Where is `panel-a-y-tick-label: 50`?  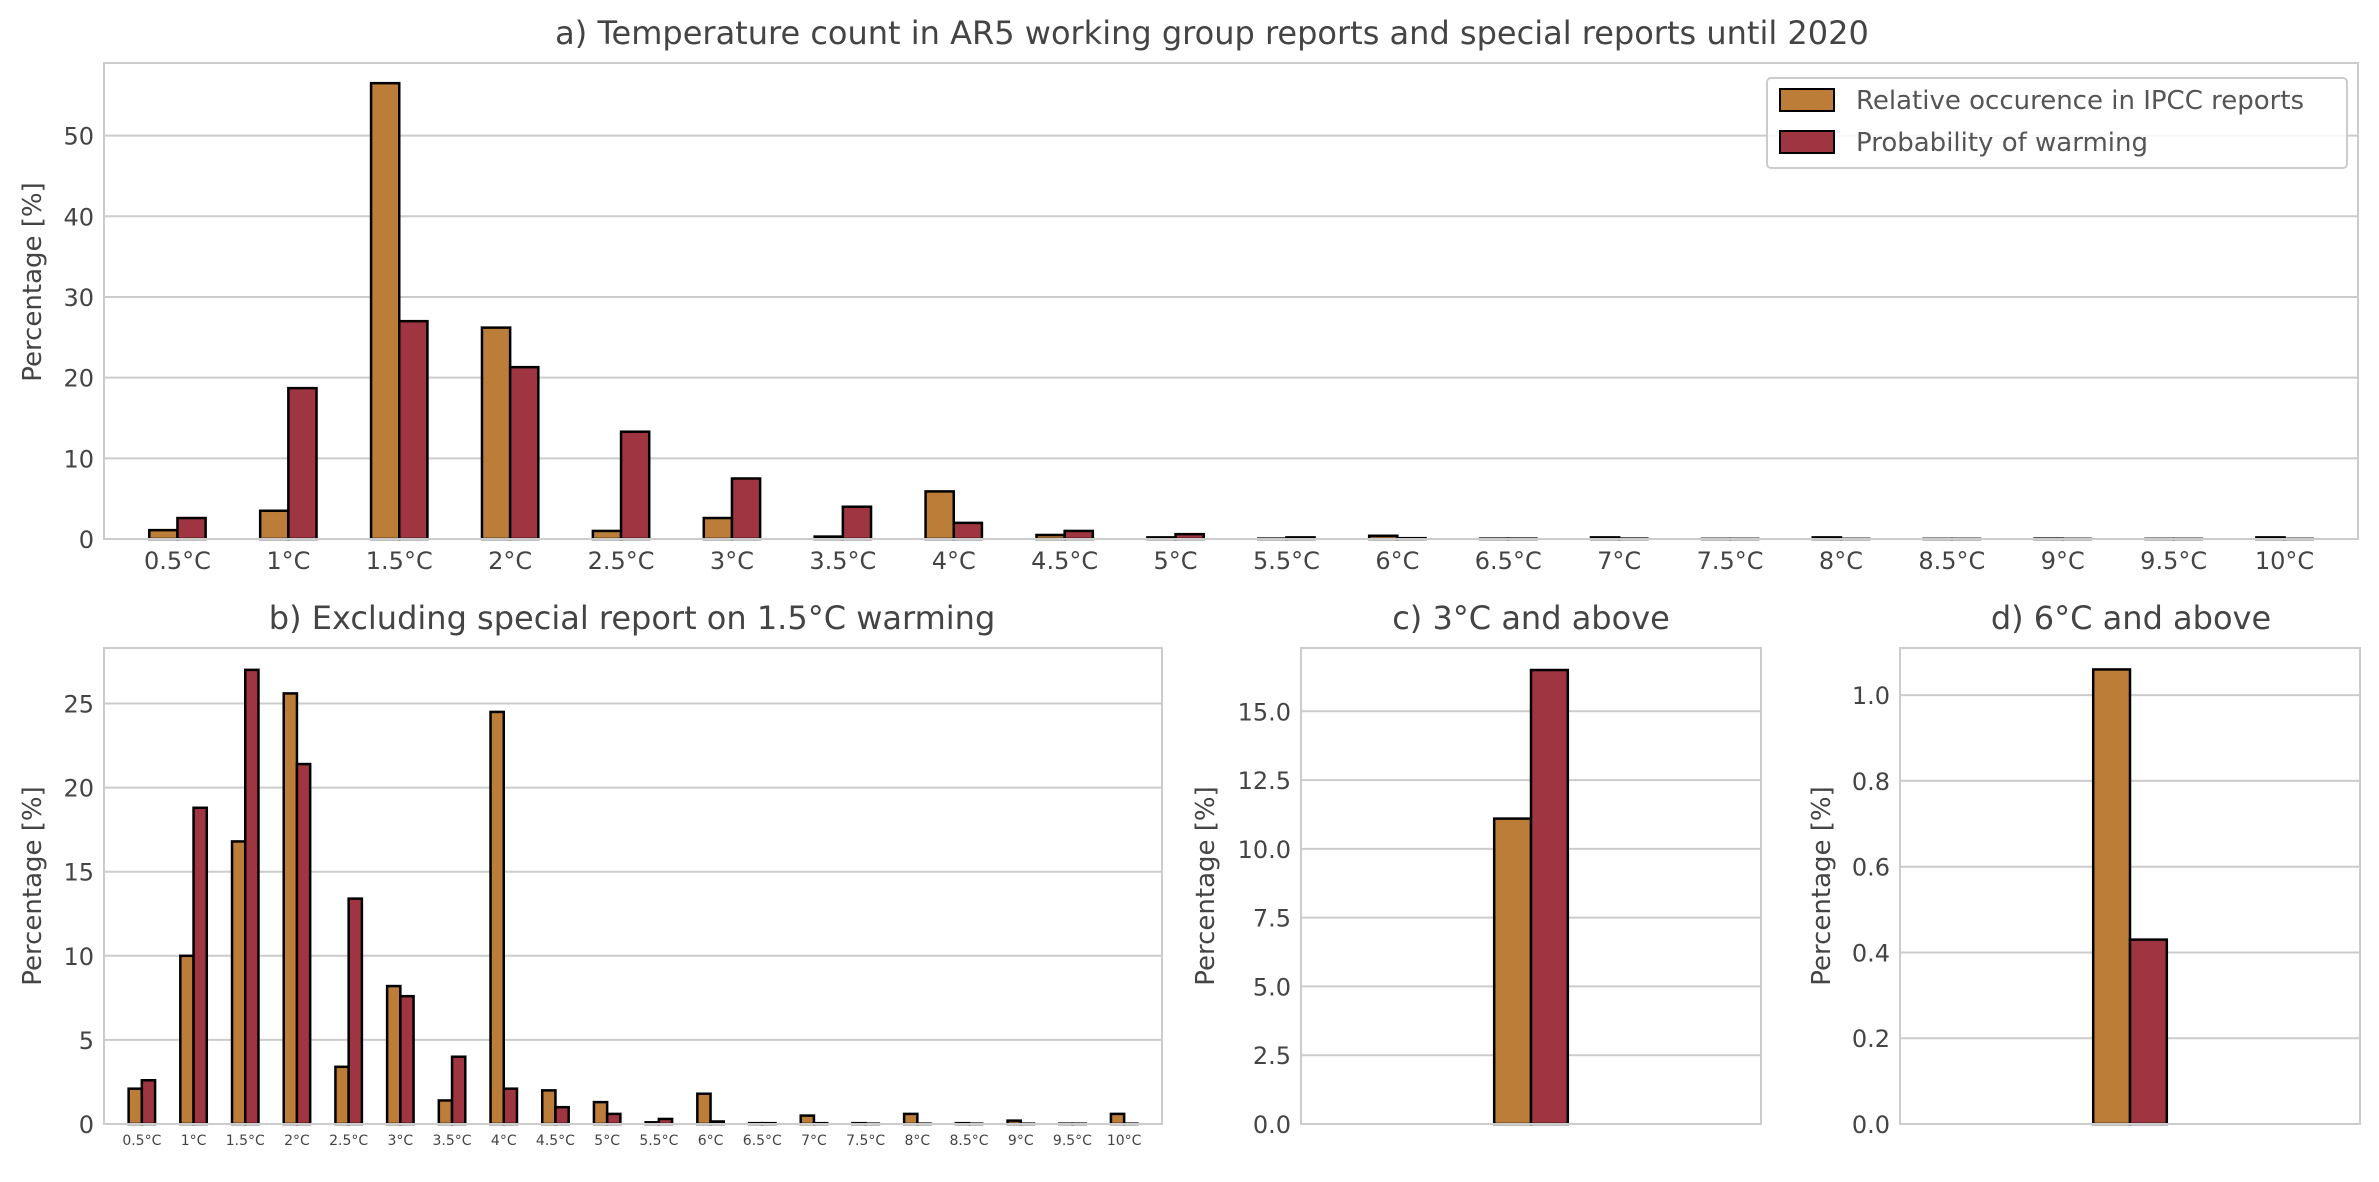
panel-a-y-tick-label: 50 is located at coordinates (78, 137).